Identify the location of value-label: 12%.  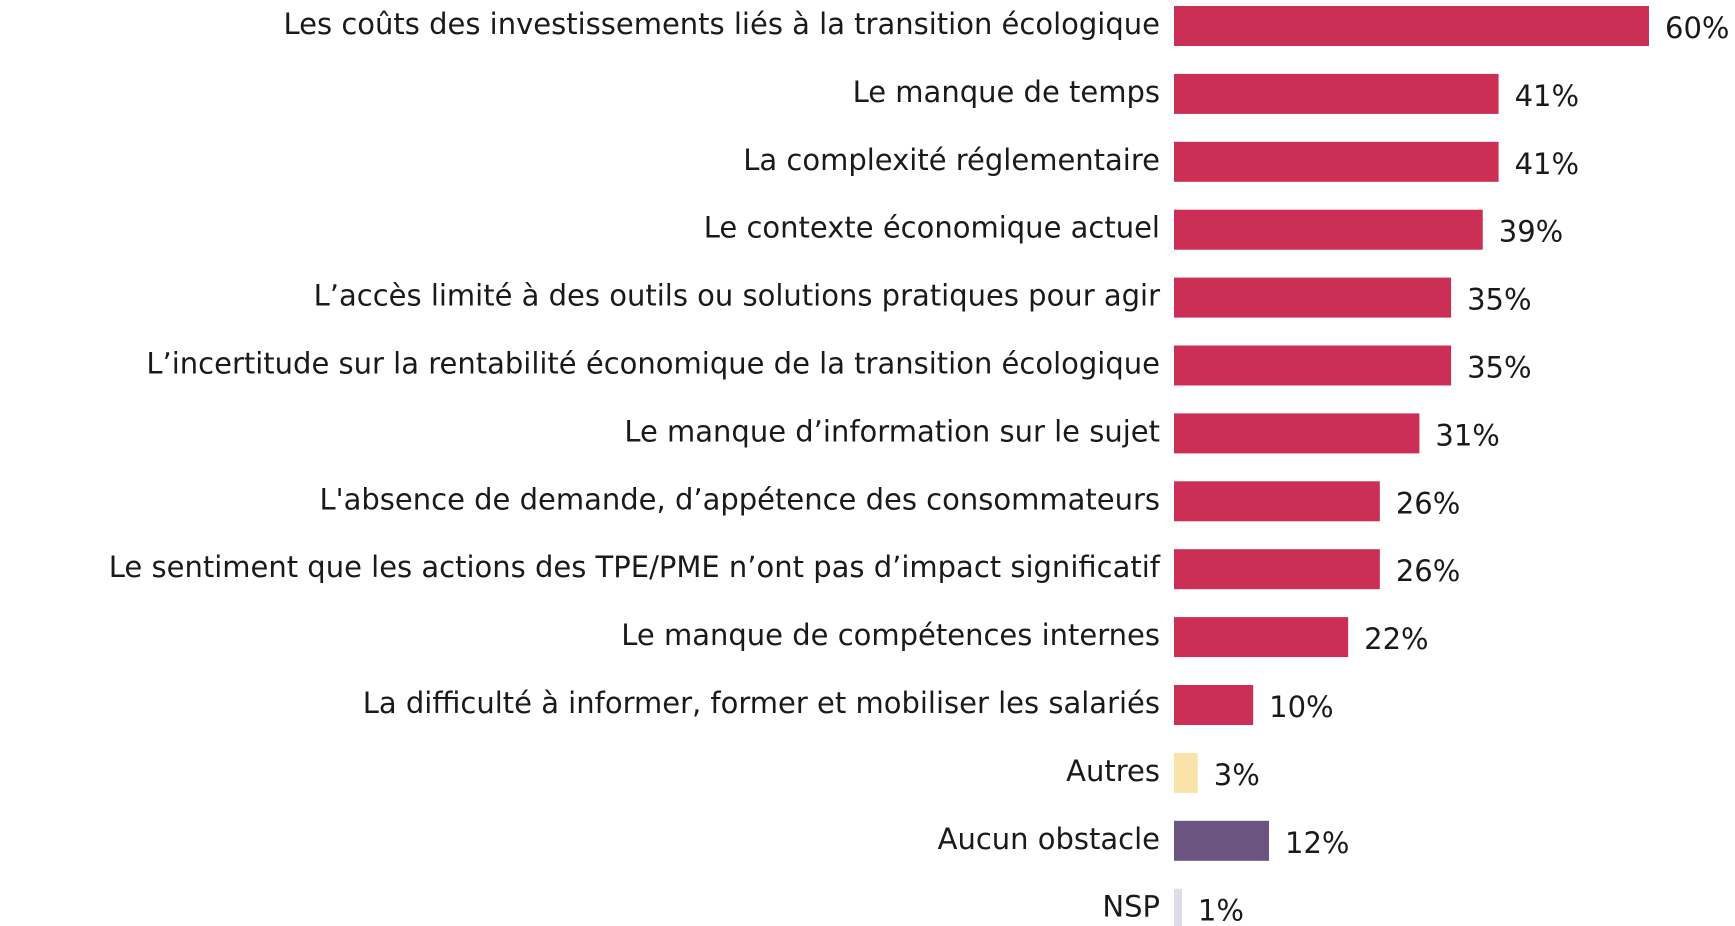
(1317, 843).